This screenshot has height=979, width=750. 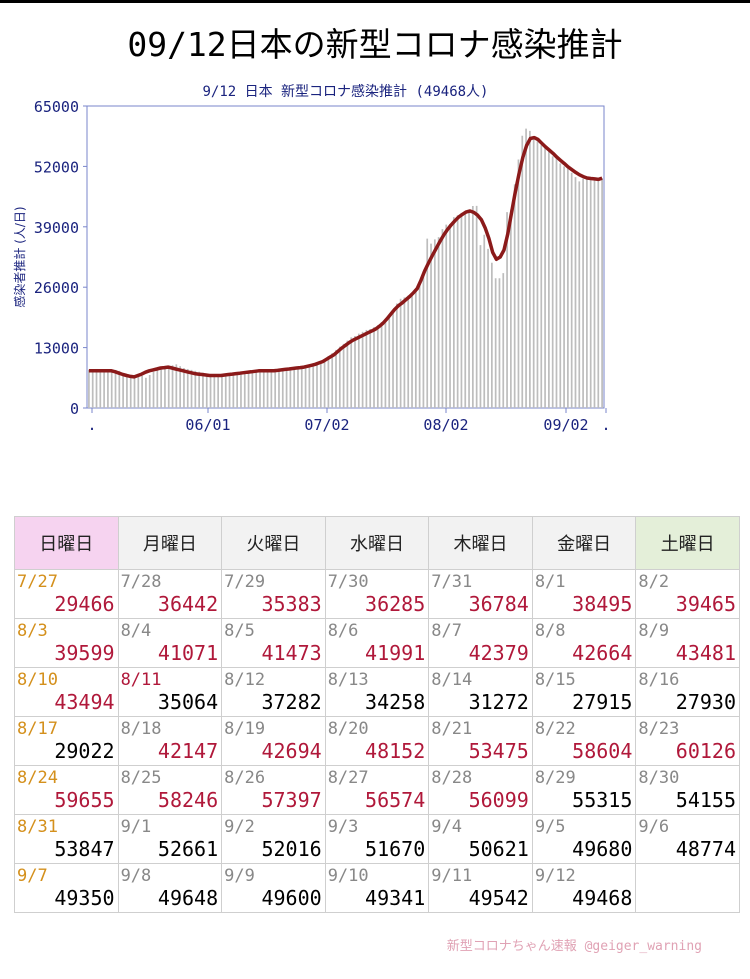 I want to click on day-date: 8/18, so click(x=141, y=729).